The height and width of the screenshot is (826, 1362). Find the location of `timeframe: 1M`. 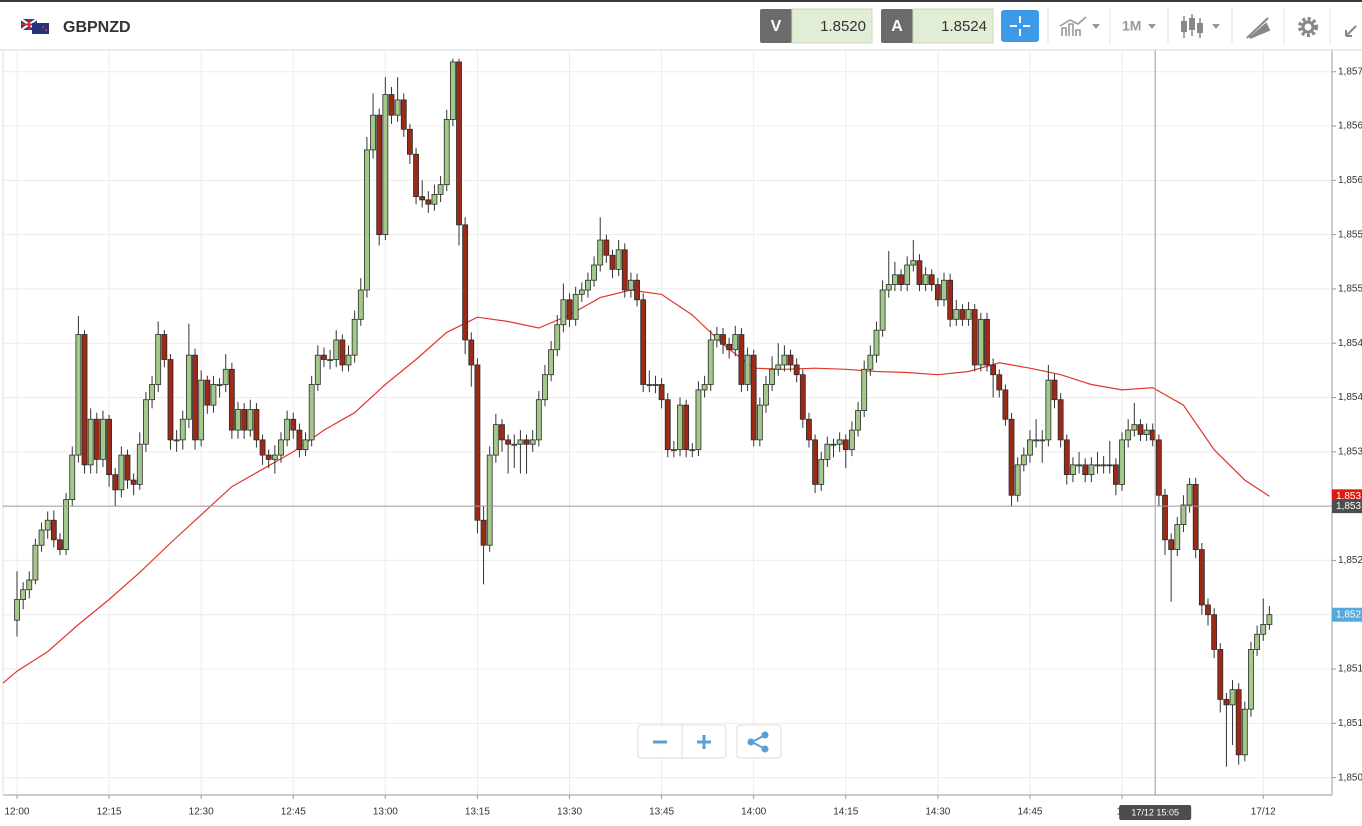

timeframe: 1M is located at coordinates (1131, 26).